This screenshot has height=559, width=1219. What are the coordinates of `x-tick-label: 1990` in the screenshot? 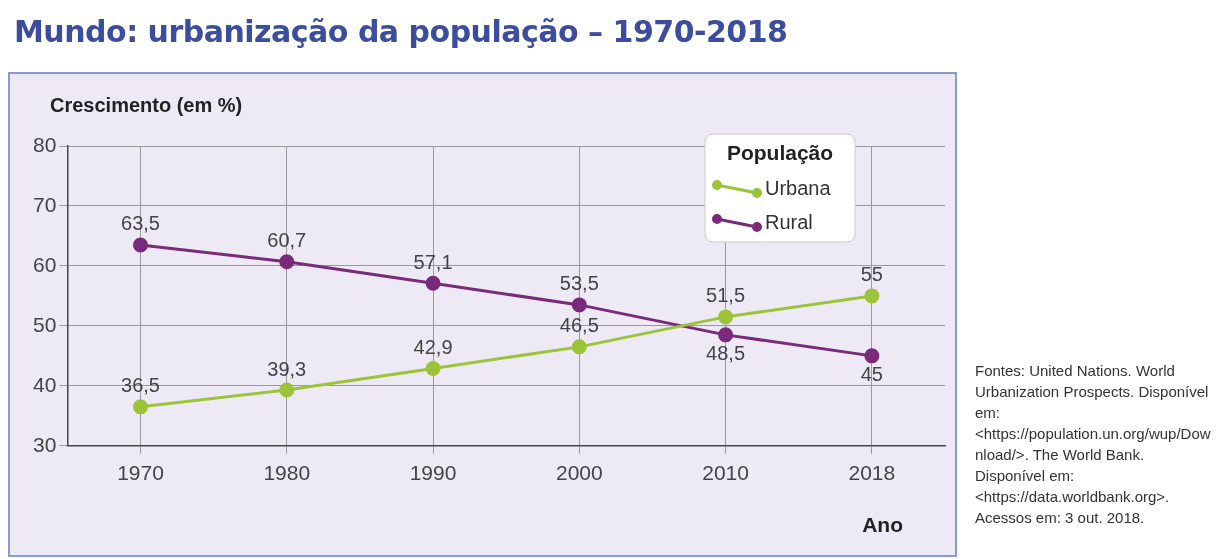 It's located at (433, 473).